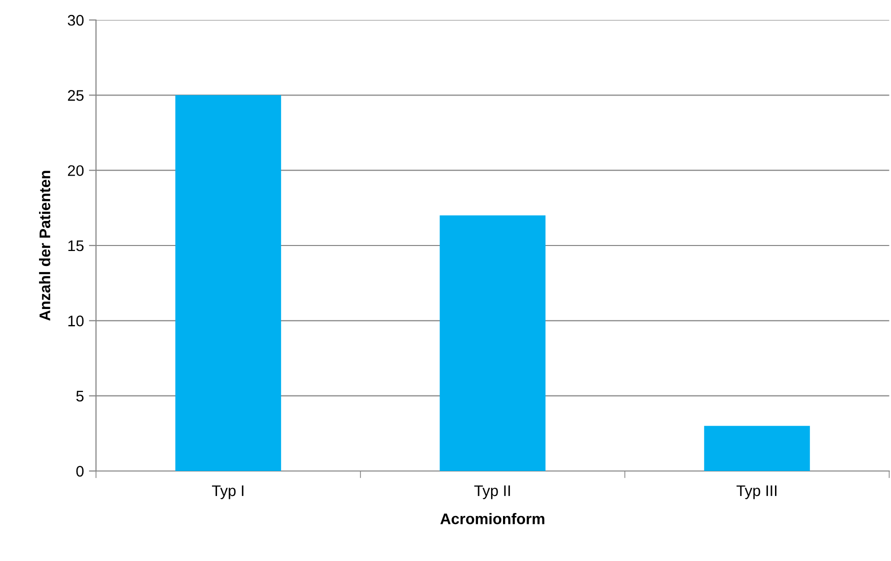 Image resolution: width=891 pixels, height=561 pixels. What do you see at coordinates (76, 170) in the screenshot?
I see `y-tick-label: 20` at bounding box center [76, 170].